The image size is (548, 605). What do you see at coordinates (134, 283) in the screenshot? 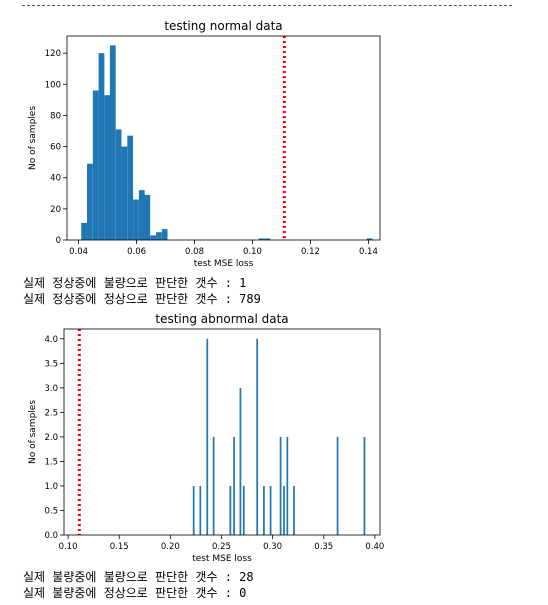
I see `output-line-normal-as-defect: 실제 정상중에 불량으로 판단한 갯수 : 1` at bounding box center [134, 283].